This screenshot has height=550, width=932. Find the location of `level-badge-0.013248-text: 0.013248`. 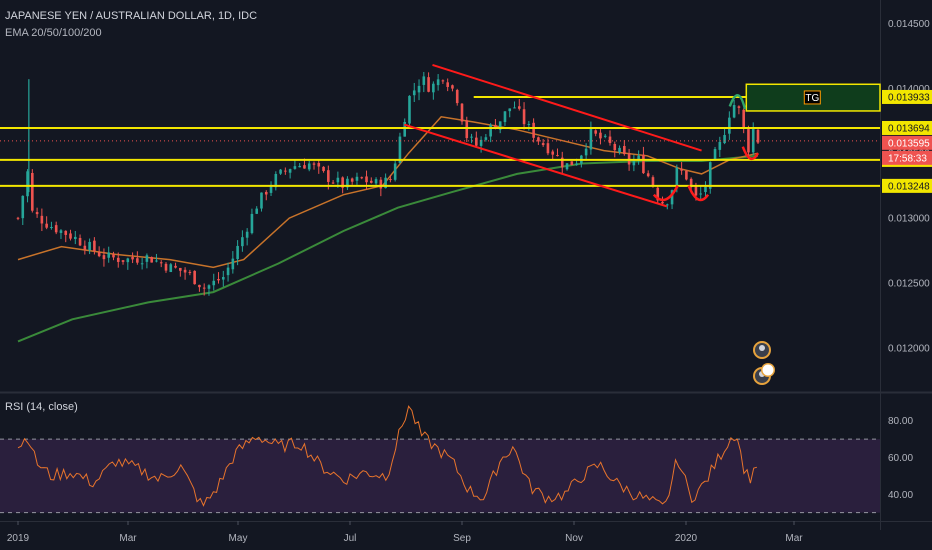

level-badge-0.013248-text: 0.013248 is located at coordinates (909, 186).